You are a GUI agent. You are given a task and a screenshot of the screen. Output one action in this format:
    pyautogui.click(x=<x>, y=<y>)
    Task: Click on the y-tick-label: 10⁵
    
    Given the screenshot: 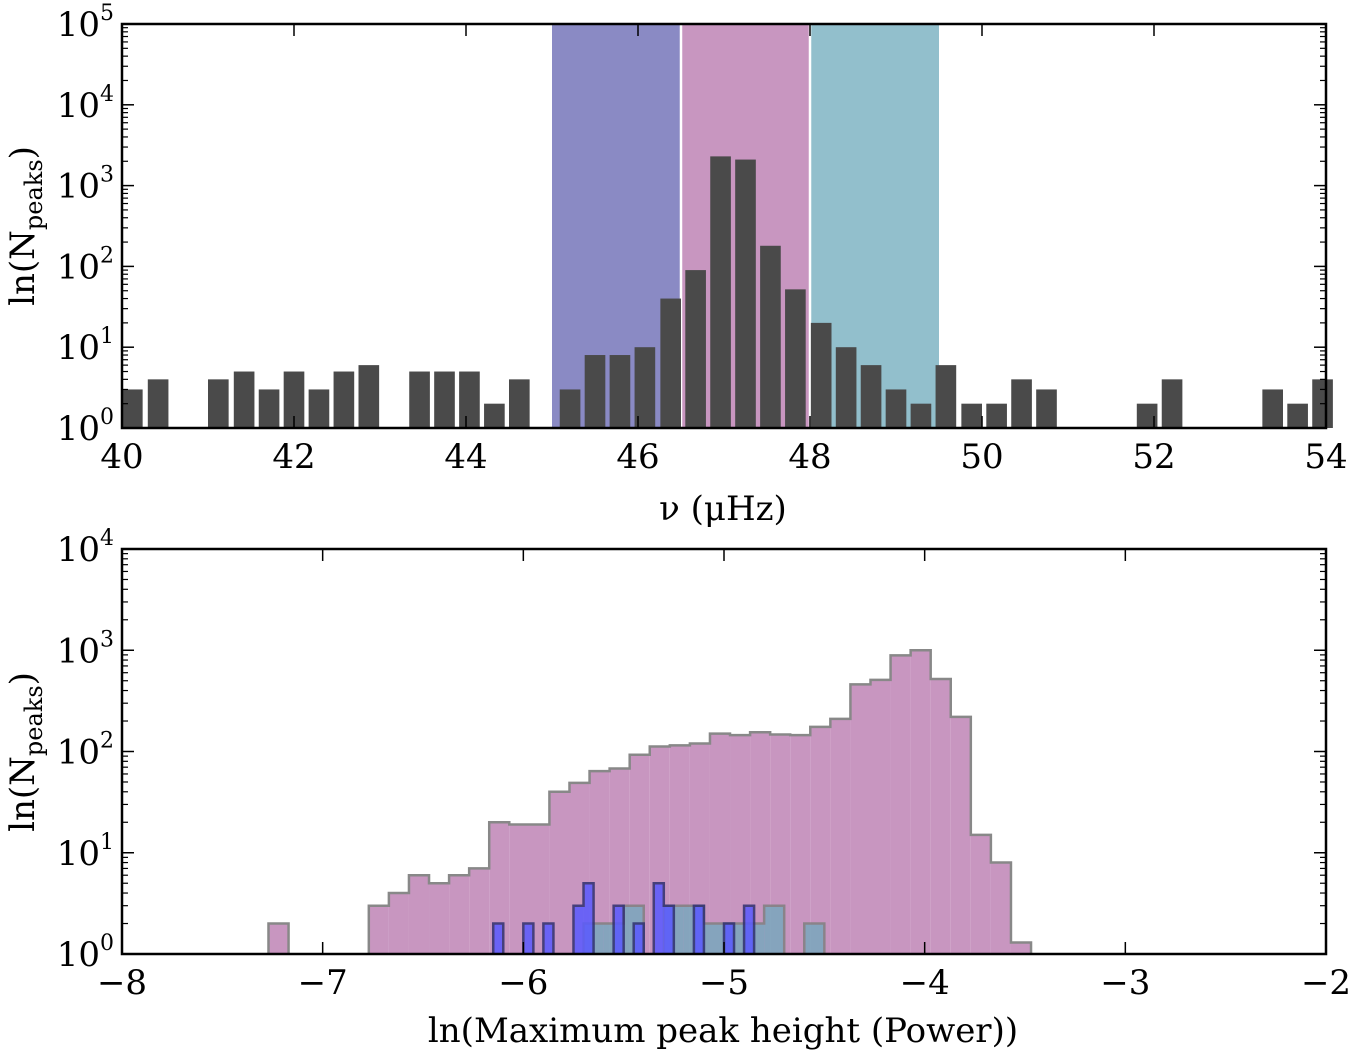 What is the action you would take?
    pyautogui.click(x=85, y=23)
    